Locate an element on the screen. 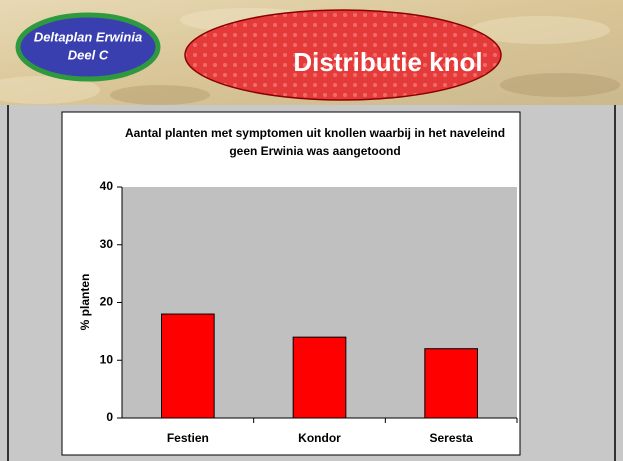 Image resolution: width=623 pixels, height=461 pixels. y-tick-label: 40 is located at coordinates (107, 186).